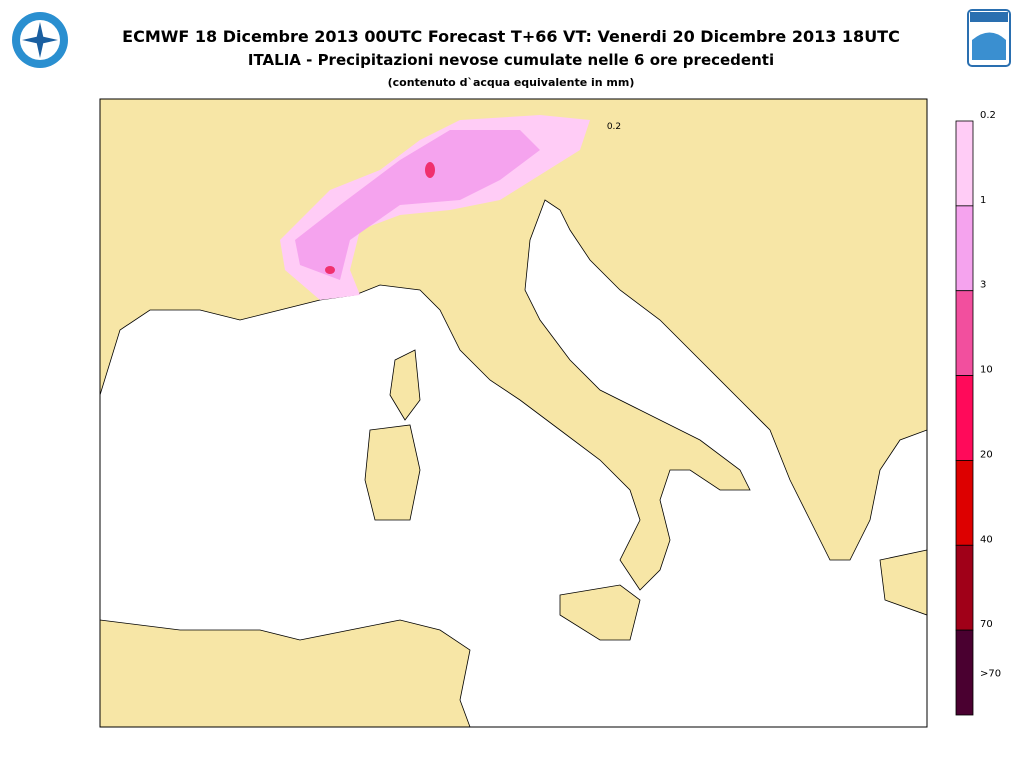 This screenshot has height=772, width=1024. What do you see at coordinates (986, 539) in the screenshot?
I see `legend-label: 40` at bounding box center [986, 539].